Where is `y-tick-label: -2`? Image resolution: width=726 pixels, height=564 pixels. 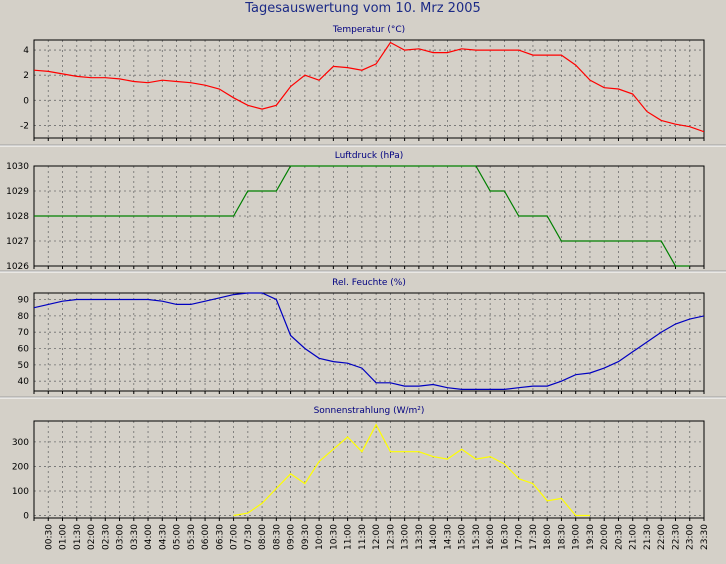
y-tick-label: -2 is located at coordinates (24, 126).